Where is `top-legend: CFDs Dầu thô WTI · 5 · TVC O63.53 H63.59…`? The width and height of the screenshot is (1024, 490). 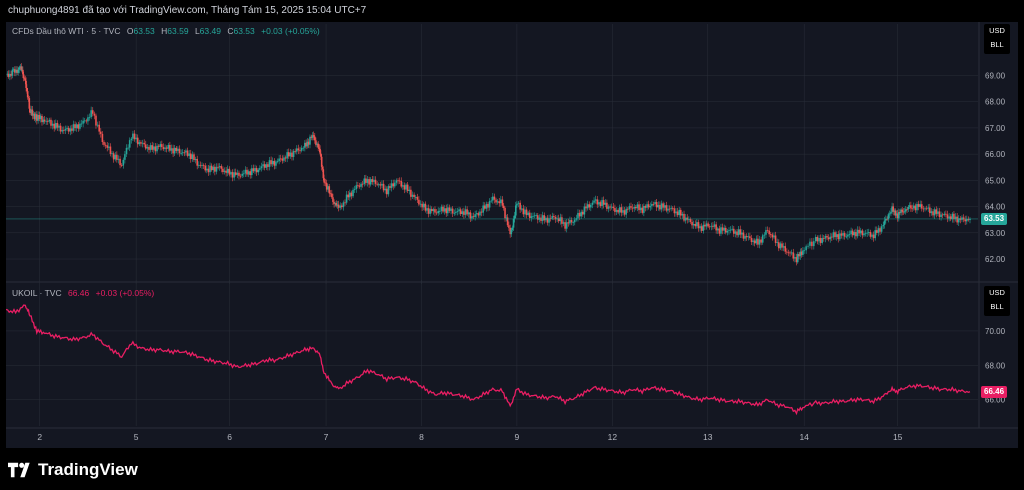 top-legend: CFDs Dầu thô WTI · 5 · TVC O63.53 H63.59… is located at coordinates (166, 31).